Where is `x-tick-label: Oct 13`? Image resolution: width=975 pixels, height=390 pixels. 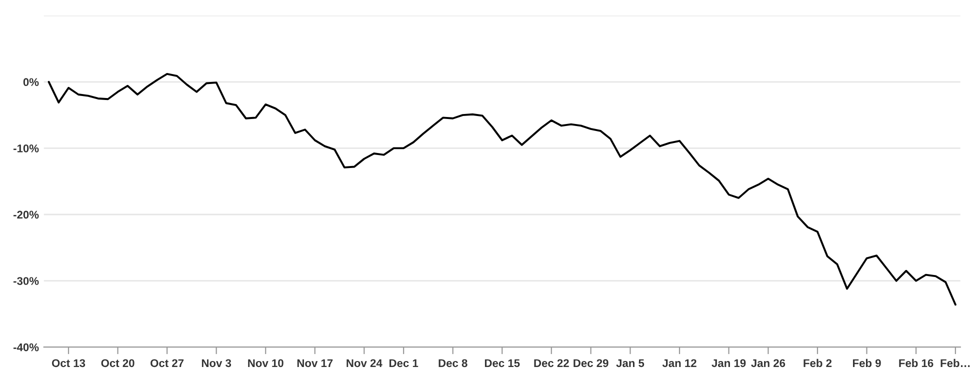 x-tick-label: Oct 13 is located at coordinates (69, 363).